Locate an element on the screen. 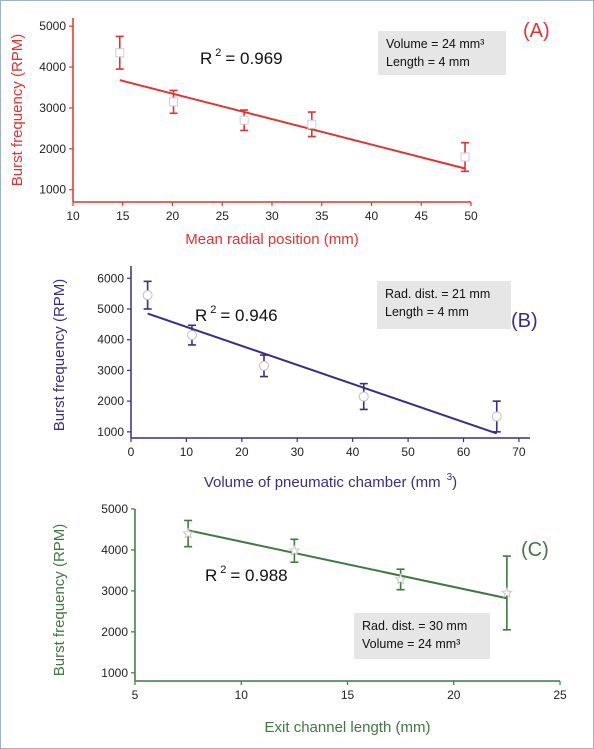 The image size is (594, 749). r-squared-label: R 2 = 0.969 is located at coordinates (241, 57).